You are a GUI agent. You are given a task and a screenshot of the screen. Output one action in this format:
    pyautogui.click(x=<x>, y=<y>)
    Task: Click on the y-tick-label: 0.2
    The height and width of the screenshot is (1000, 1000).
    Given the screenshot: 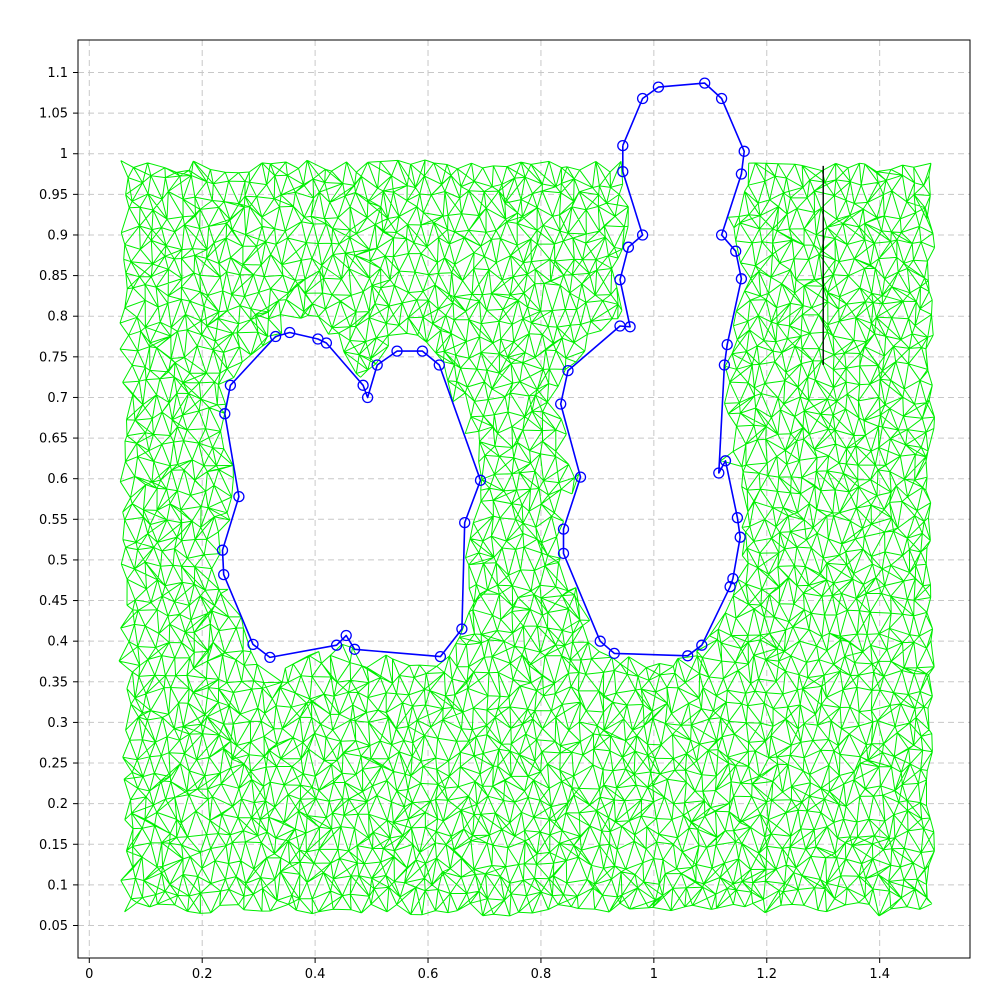 What is the action you would take?
    pyautogui.click(x=57, y=804)
    